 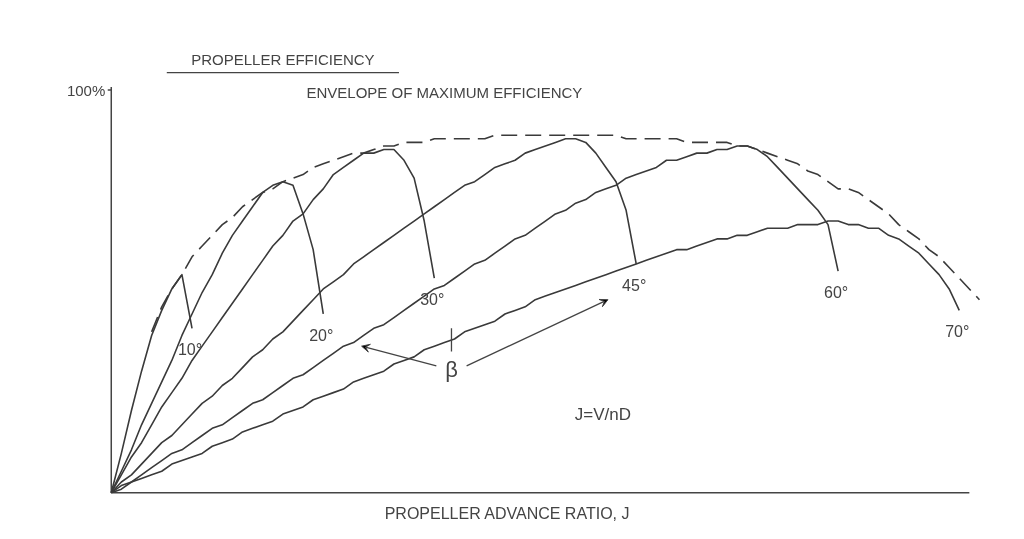 I want to click on chart-title: PROPELLER EFFICIENCY, so click(x=283, y=60).